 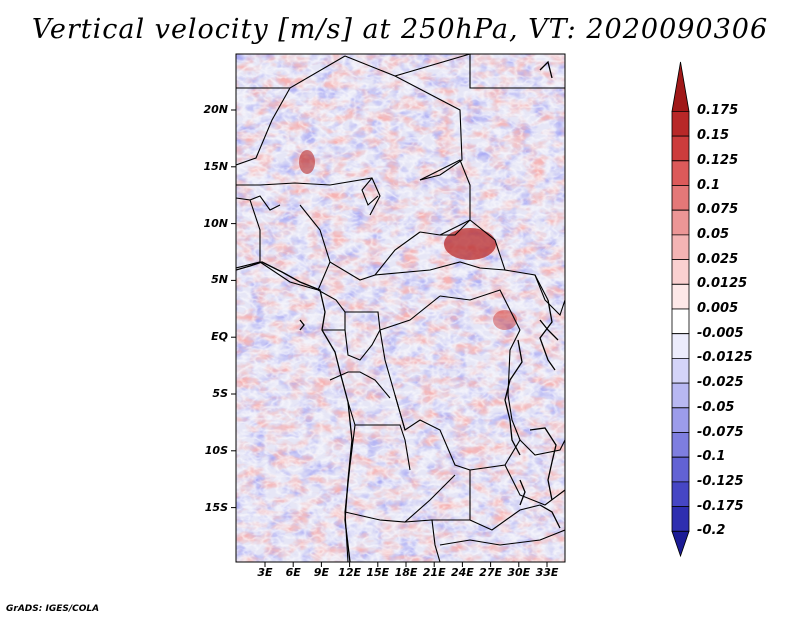 What do you see at coordinates (462, 572) in the screenshot?
I see `lon-label: 24E` at bounding box center [462, 572].